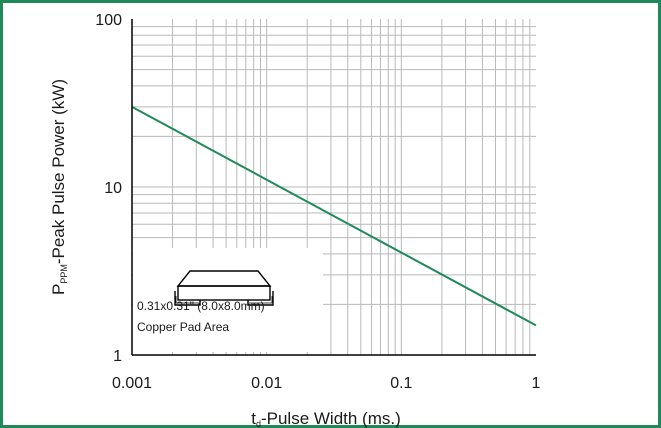  I want to click on x-axis-label-prefix: t, so click(253, 418).